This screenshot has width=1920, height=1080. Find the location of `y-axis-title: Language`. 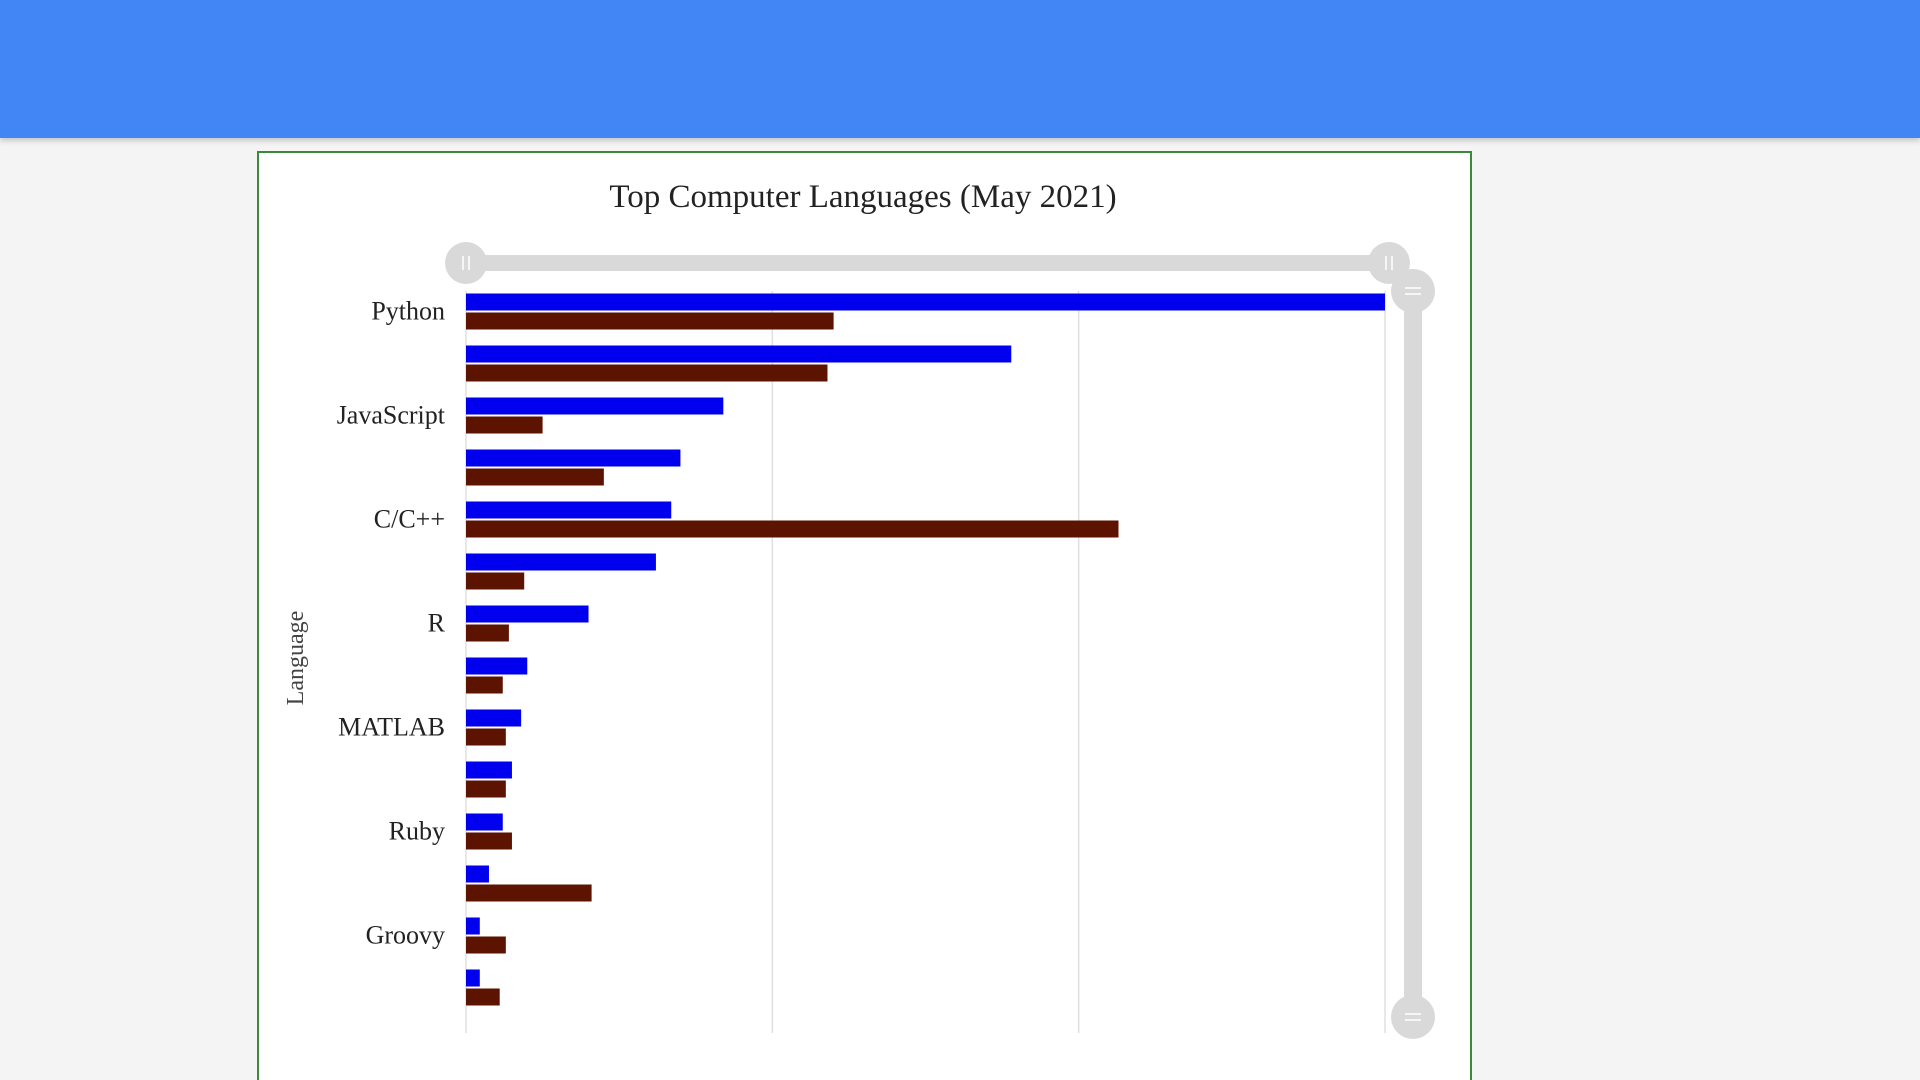

y-axis-title: Language is located at coordinates (296, 658).